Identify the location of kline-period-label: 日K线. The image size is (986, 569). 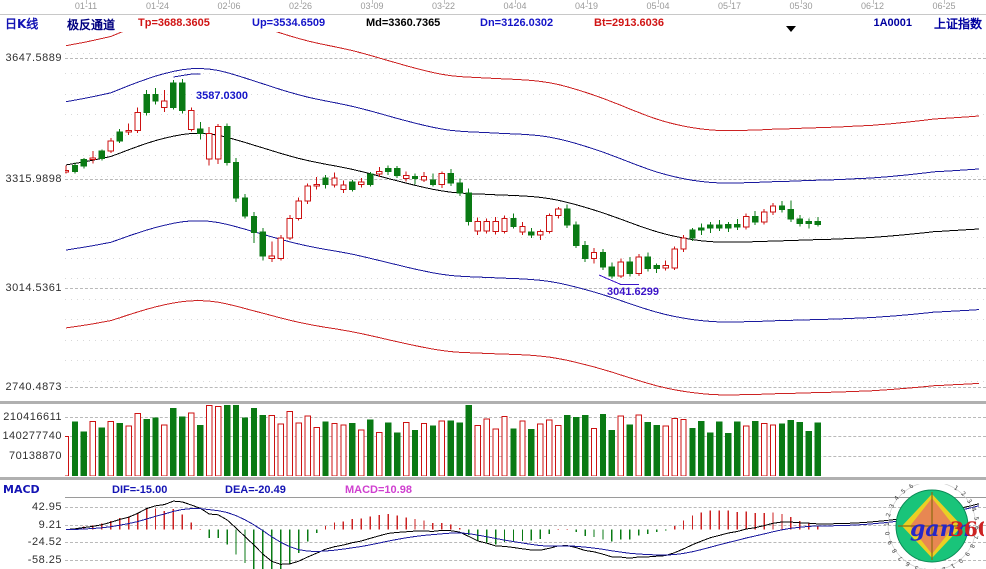
(22, 24).